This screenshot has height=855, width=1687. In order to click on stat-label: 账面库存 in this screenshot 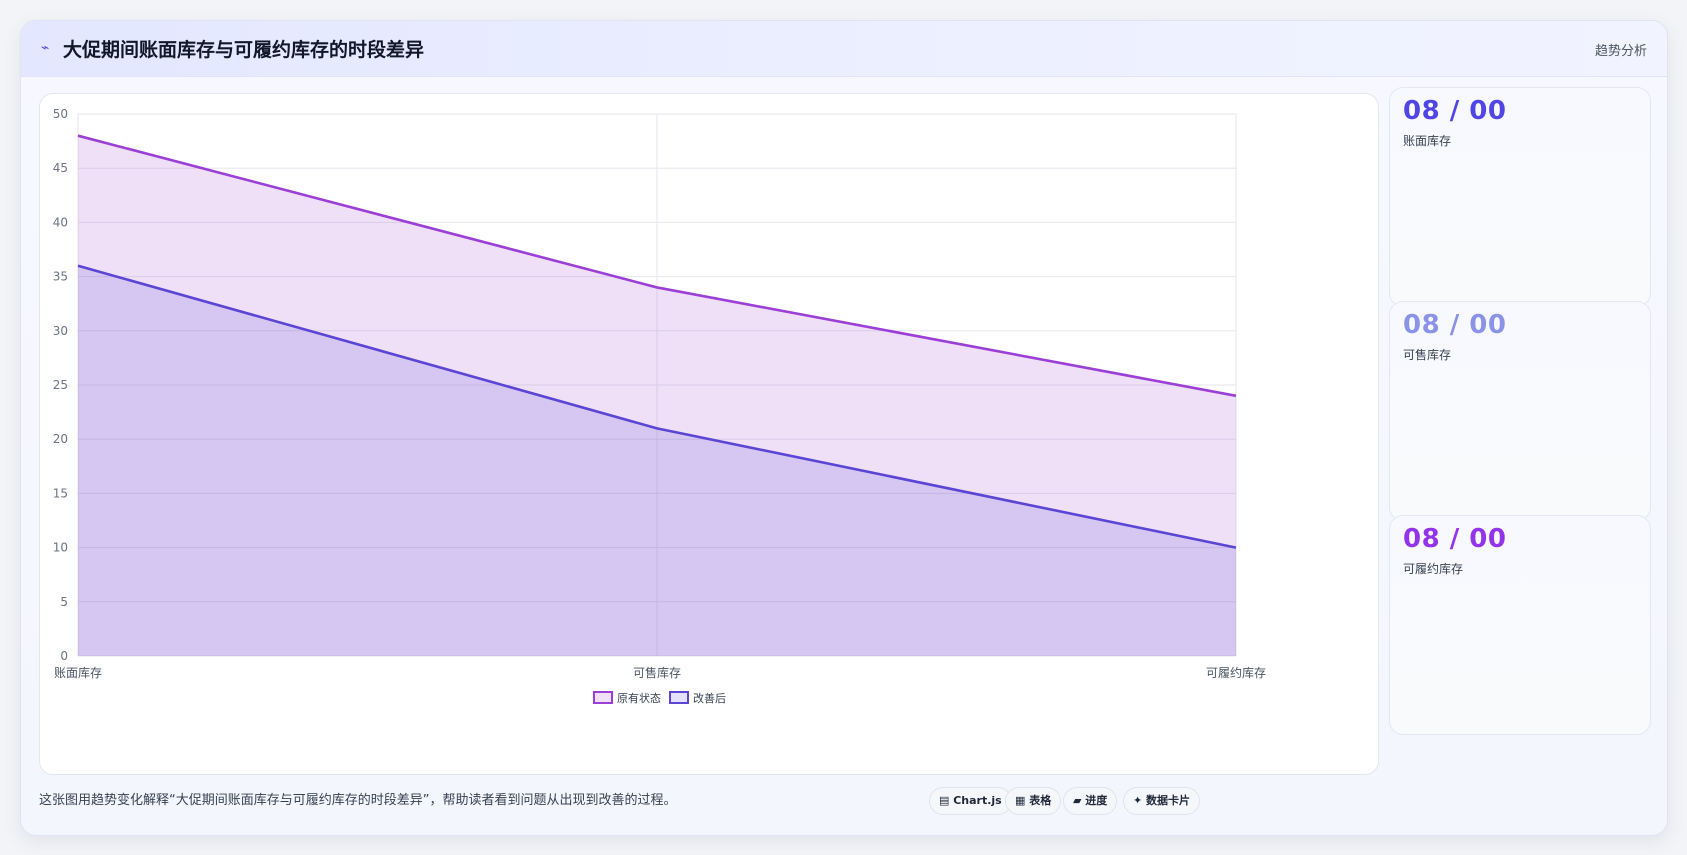, I will do `click(1427, 141)`.